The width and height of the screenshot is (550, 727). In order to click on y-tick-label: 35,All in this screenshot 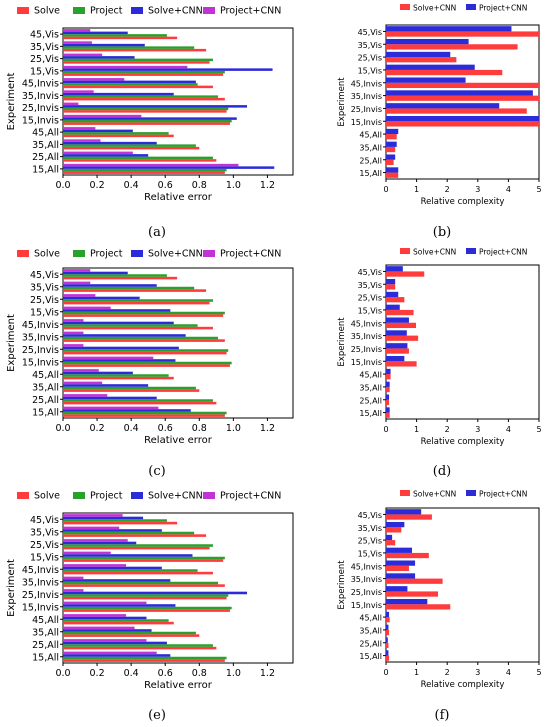, I will do `click(45, 145)`.